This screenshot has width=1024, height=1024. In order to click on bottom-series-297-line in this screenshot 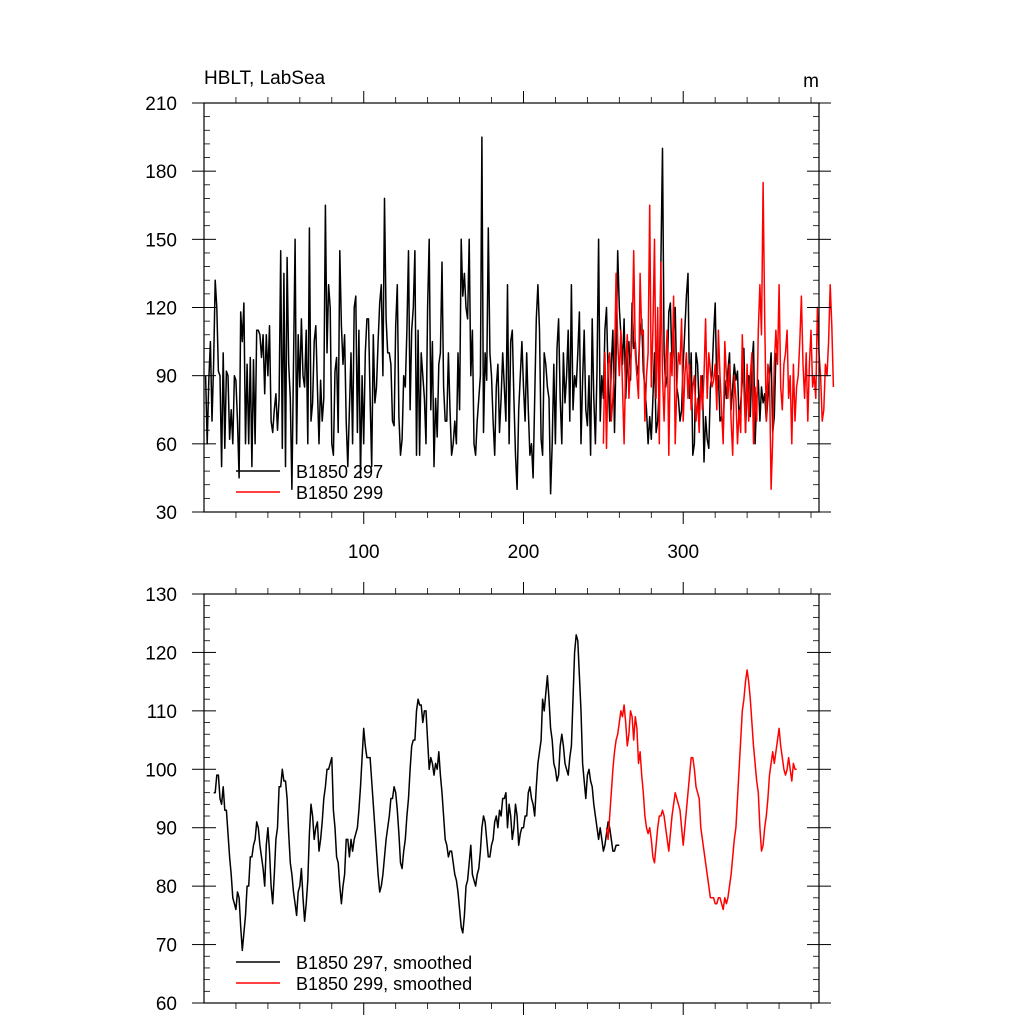, I will do `click(416, 793)`.